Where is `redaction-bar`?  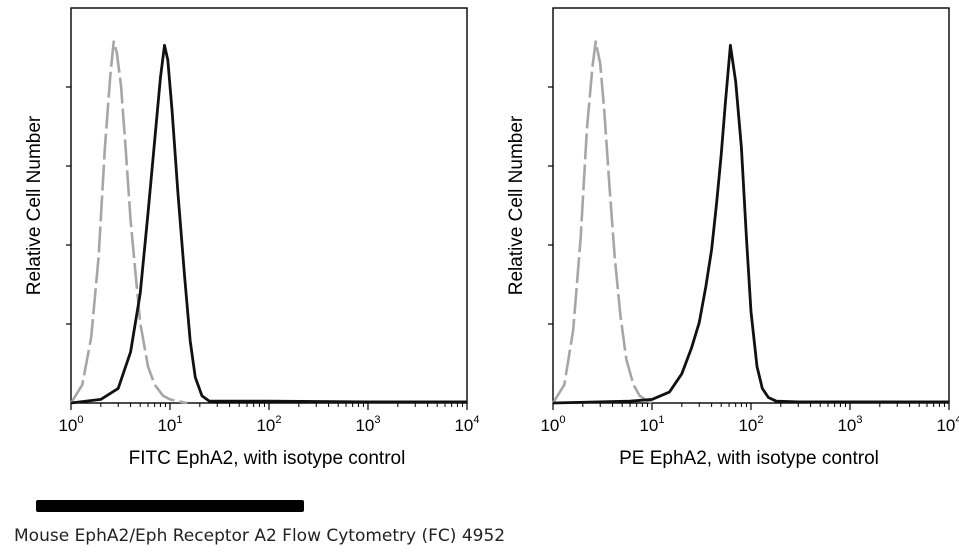 redaction-bar is located at coordinates (170, 506).